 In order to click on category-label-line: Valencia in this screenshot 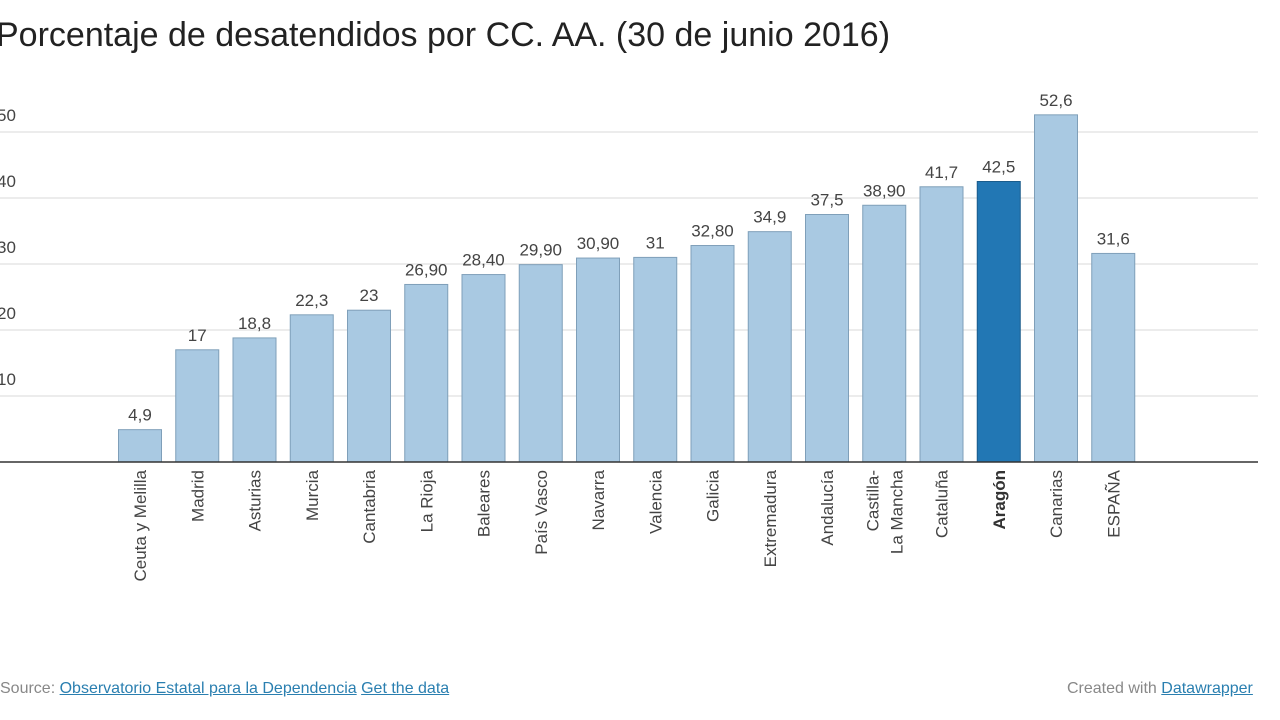, I will do `click(655, 501)`.